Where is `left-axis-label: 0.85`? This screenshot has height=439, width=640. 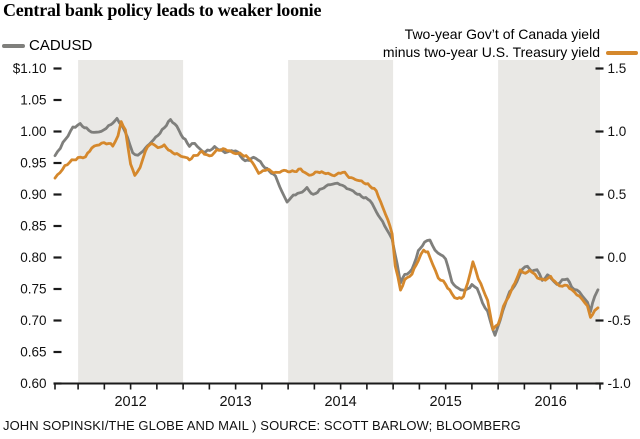
left-axis-label: 0.85 is located at coordinates (33, 226).